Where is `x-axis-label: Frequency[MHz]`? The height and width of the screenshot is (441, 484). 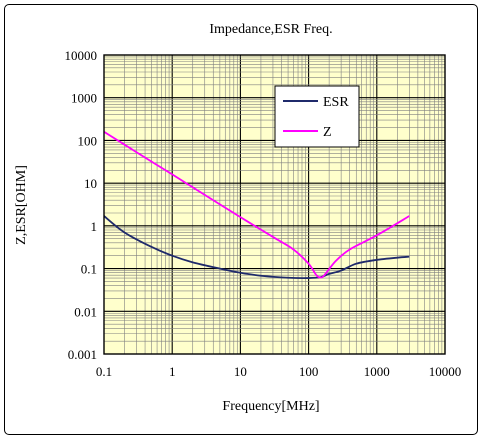 x-axis-label: Frequency[MHz] is located at coordinates (270, 406).